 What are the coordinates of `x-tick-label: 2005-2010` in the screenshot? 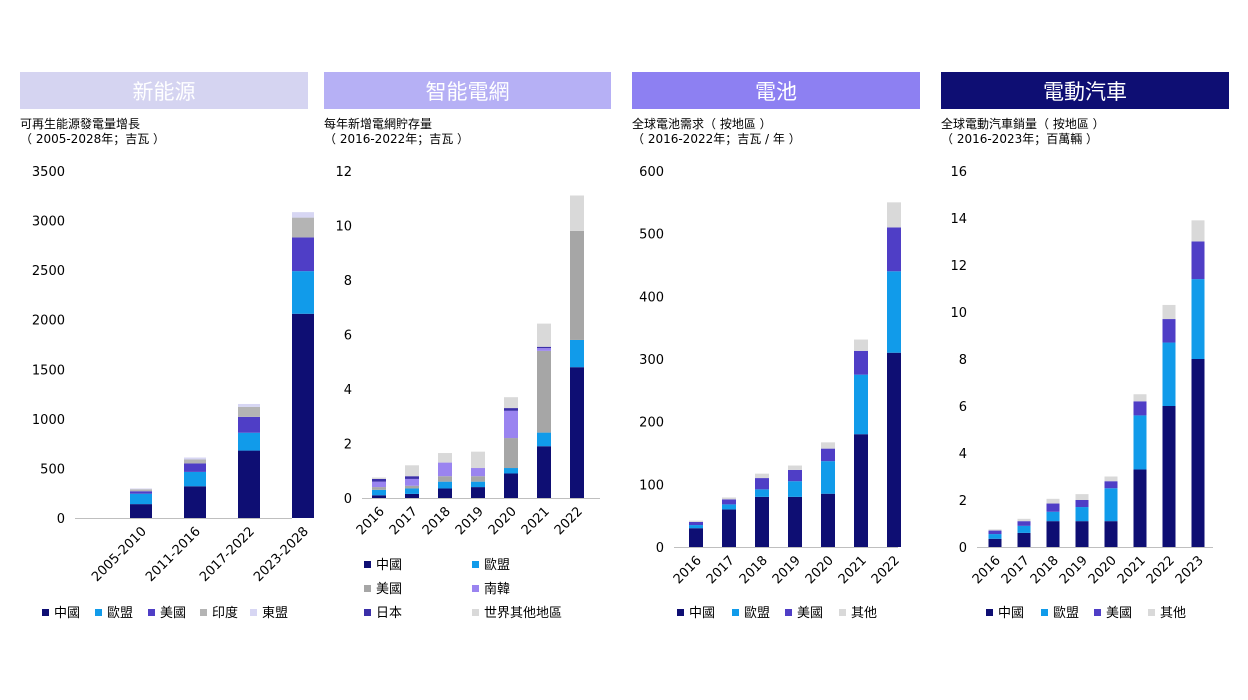 It's located at (119, 554).